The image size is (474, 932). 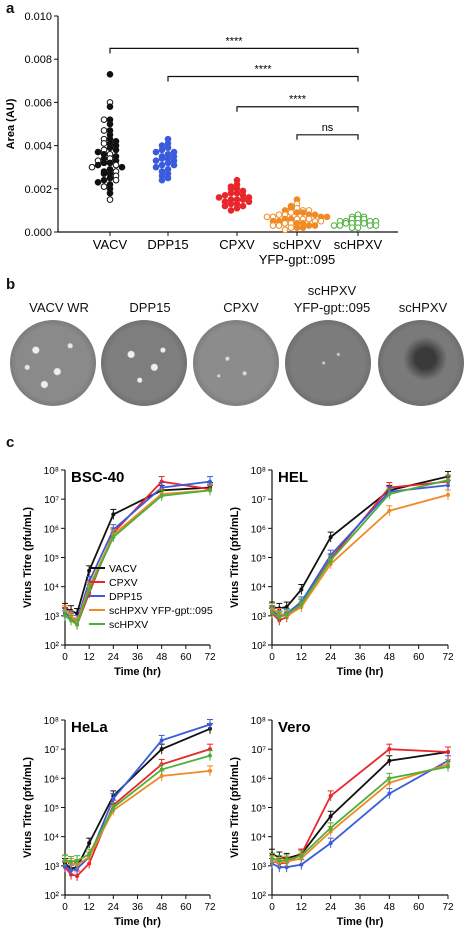 What do you see at coordinates (123, 569) in the screenshot?
I see `legend-label: VACV` at bounding box center [123, 569].